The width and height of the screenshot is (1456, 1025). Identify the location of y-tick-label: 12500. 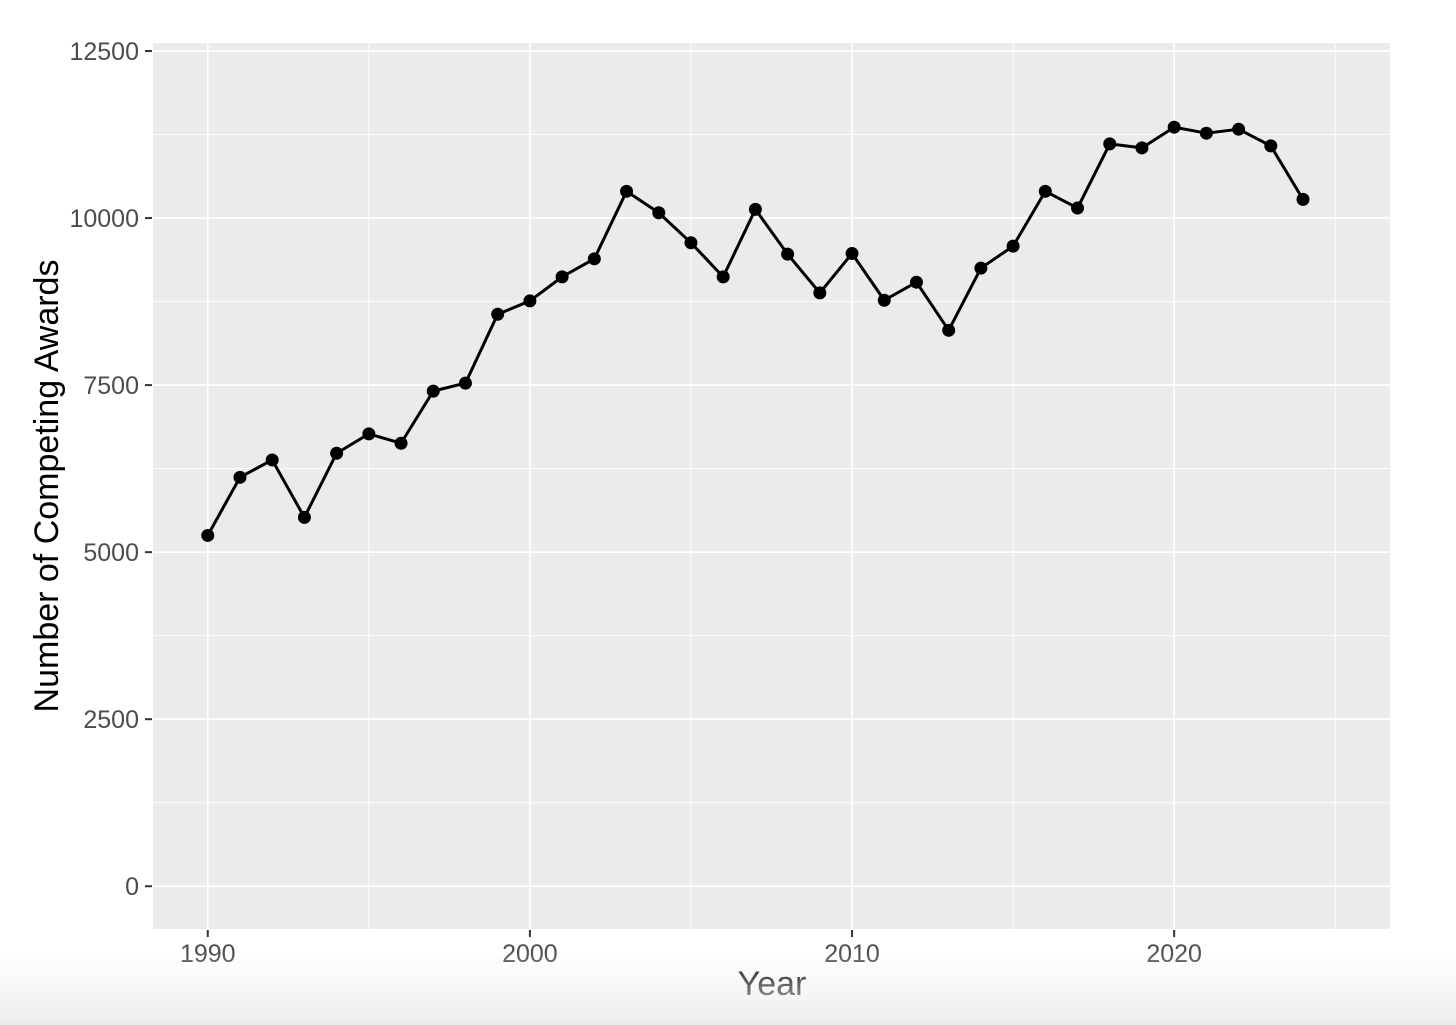
(104, 52).